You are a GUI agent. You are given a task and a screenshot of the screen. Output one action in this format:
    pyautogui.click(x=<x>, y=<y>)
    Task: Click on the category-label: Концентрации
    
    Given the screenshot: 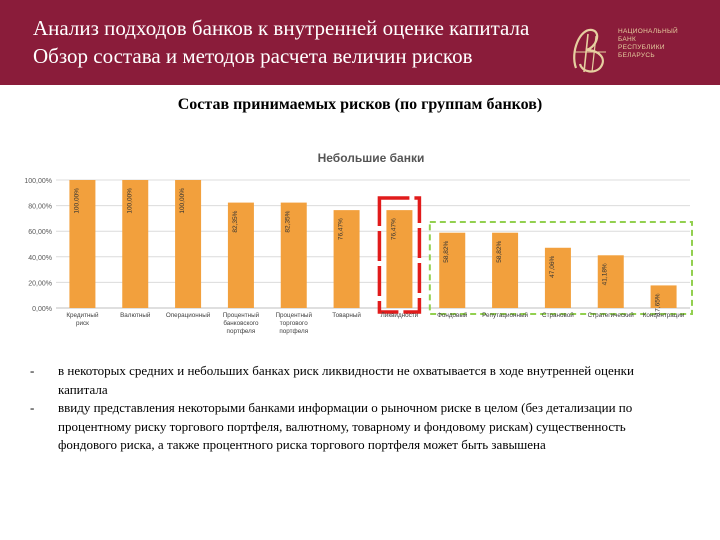 What is the action you would take?
    pyautogui.click(x=664, y=315)
    